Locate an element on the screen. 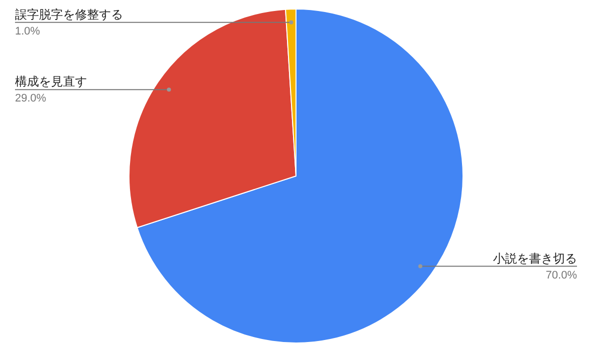  data-label: 29.0% is located at coordinates (30, 98).